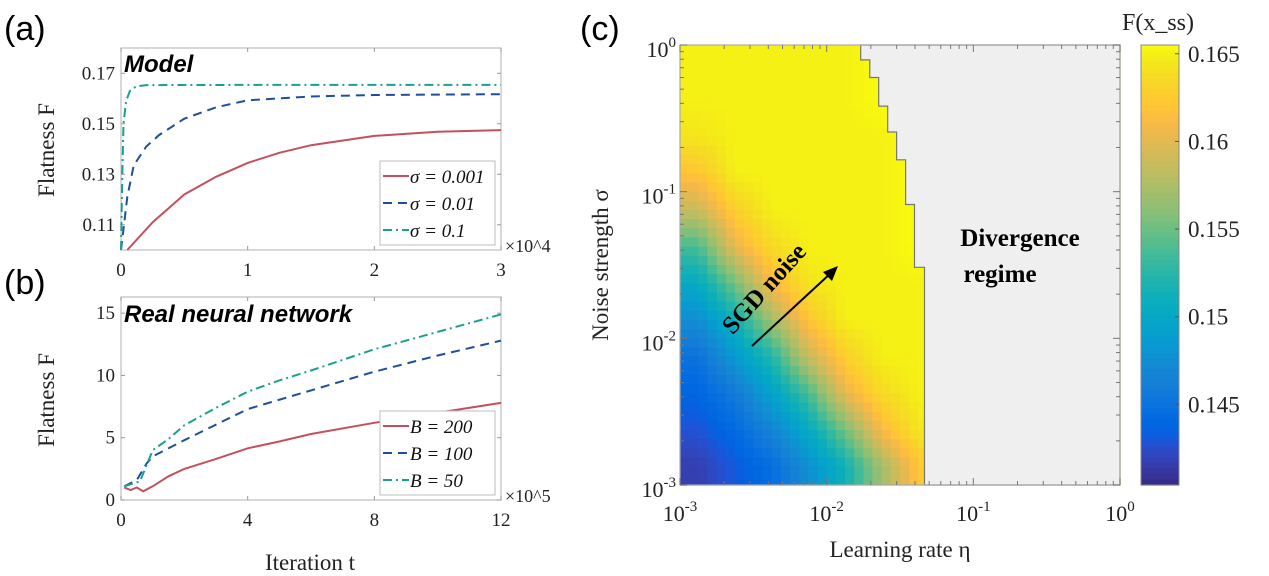 The height and width of the screenshot is (576, 1269). Describe the element at coordinates (1214, 54) in the screenshot. I see `colorbar-tick-label: 0.165` at that location.